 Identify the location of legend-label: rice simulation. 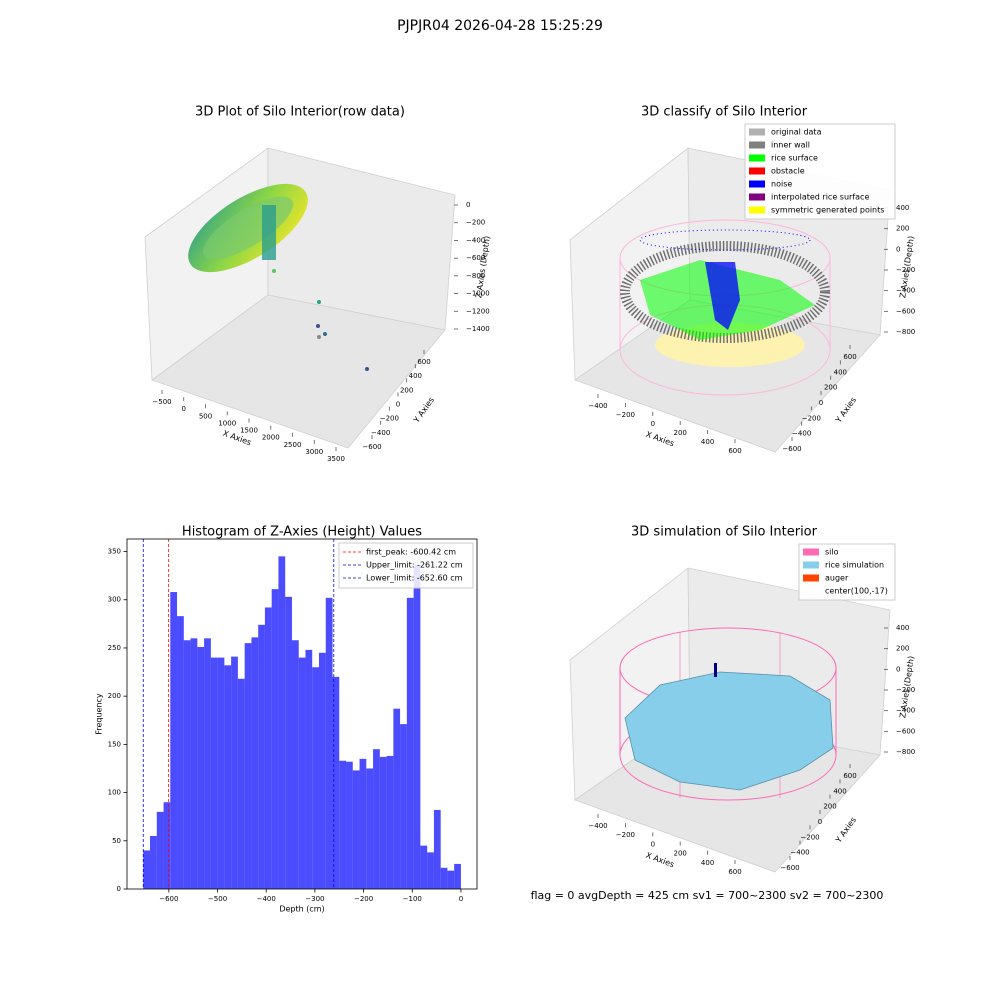
(854, 565).